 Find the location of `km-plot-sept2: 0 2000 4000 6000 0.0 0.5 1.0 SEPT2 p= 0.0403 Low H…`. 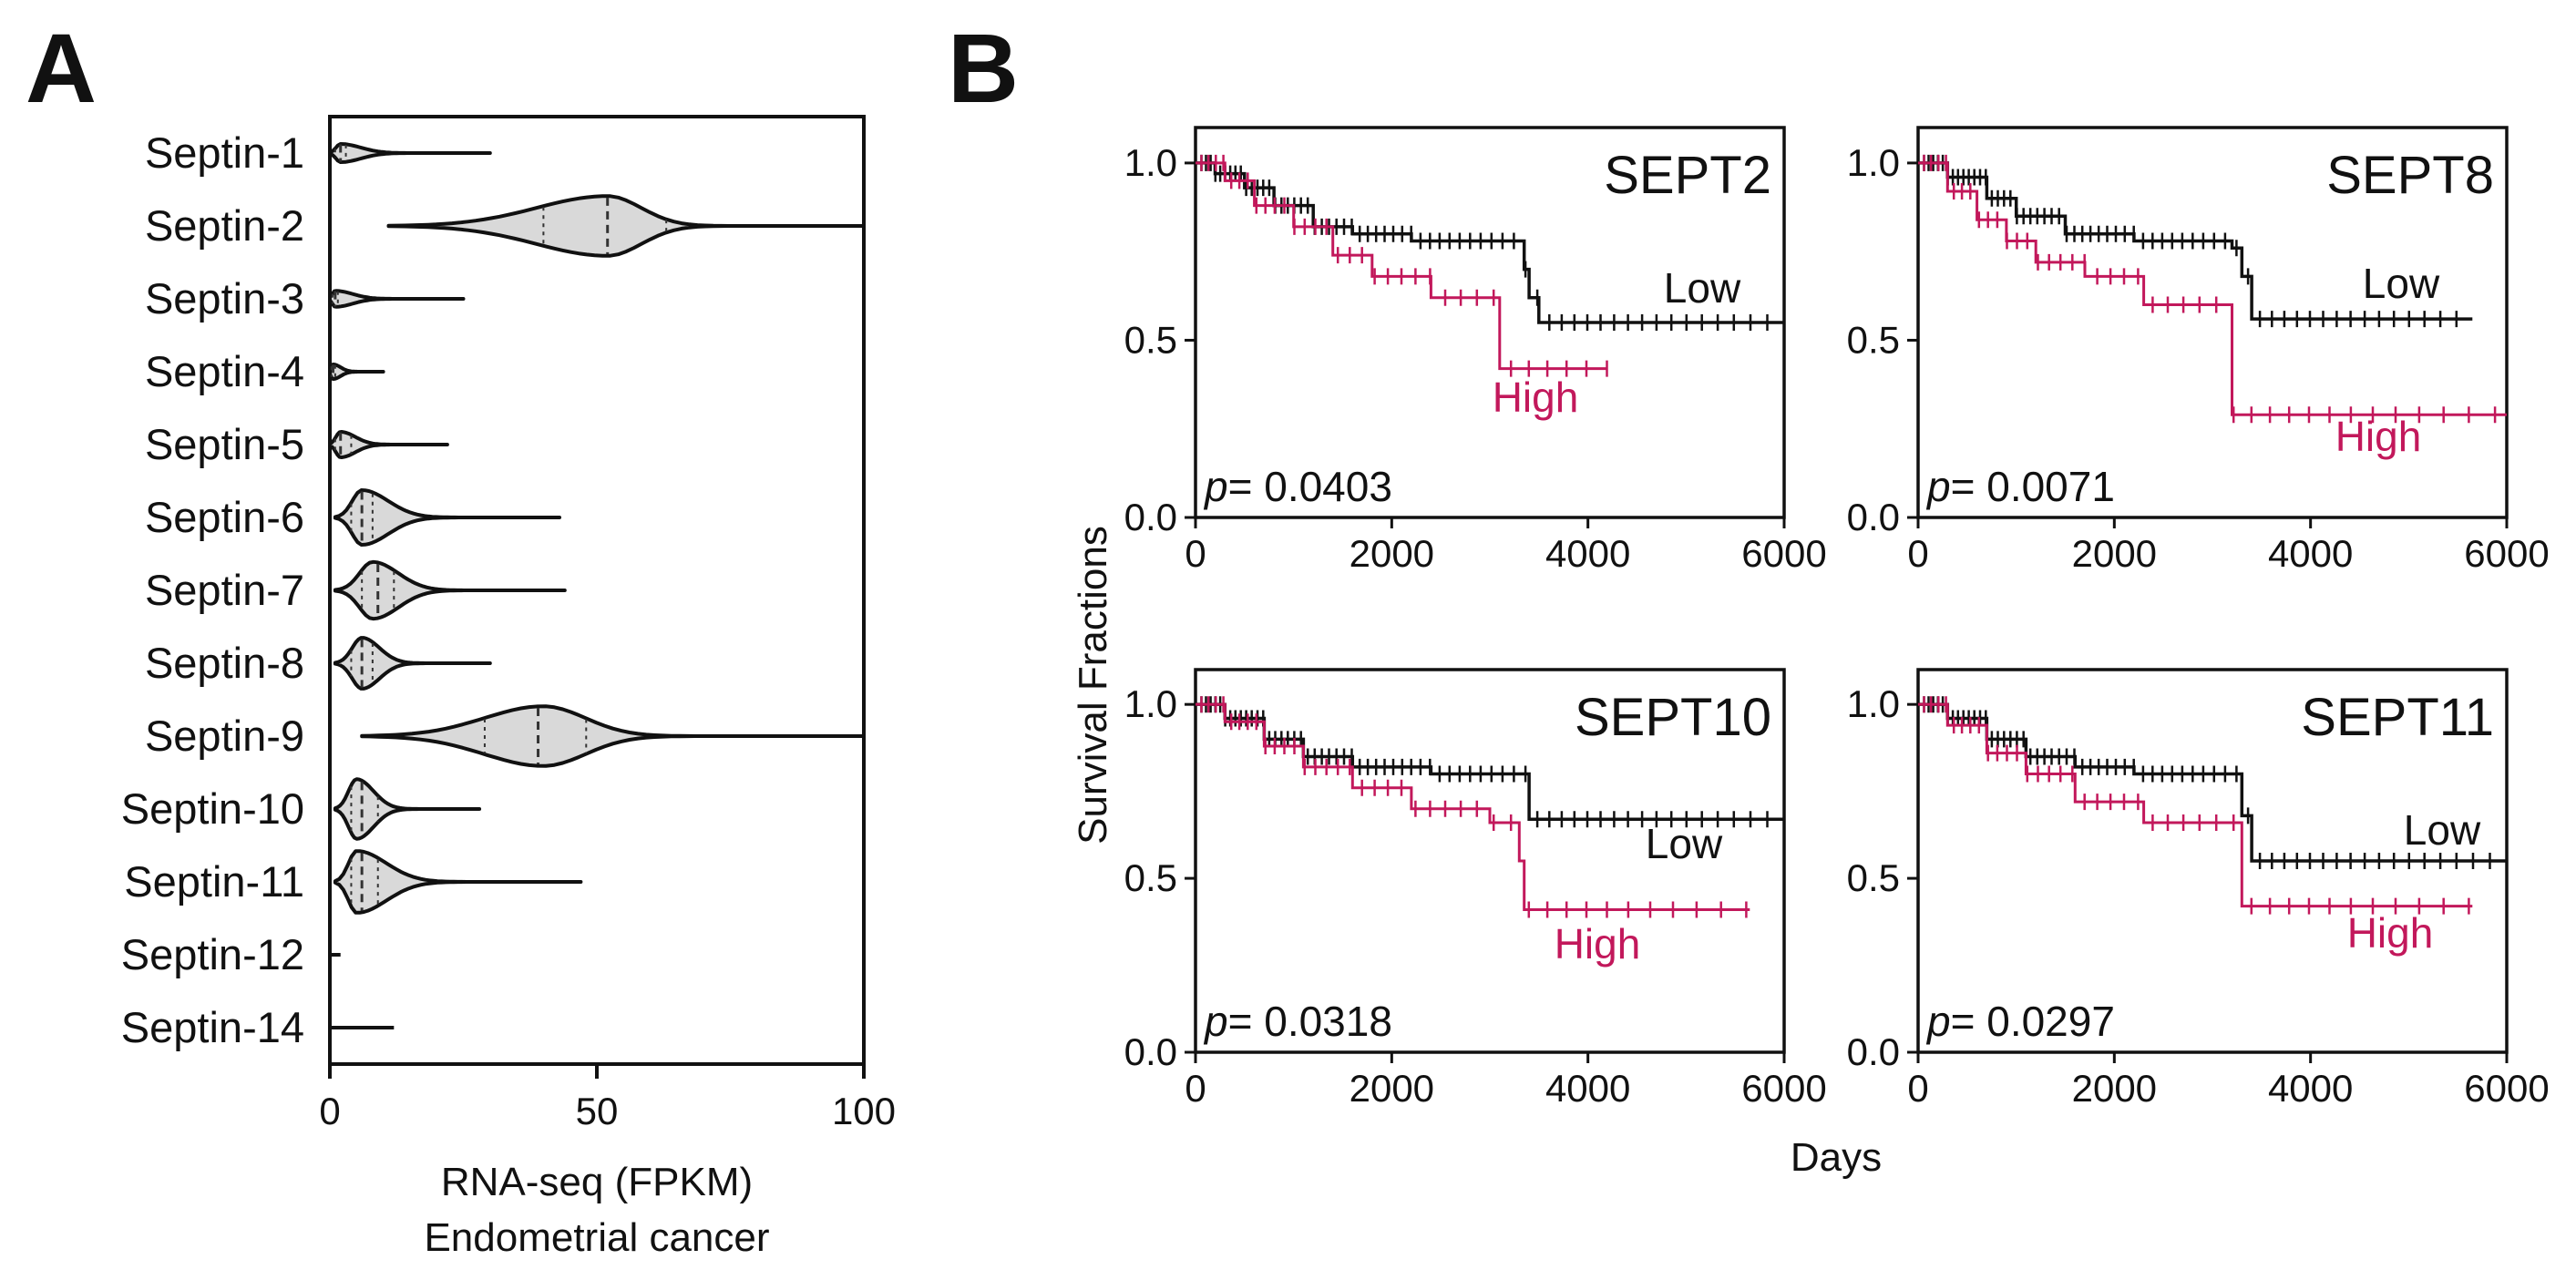

km-plot-sept2: 0 2000 4000 6000 0.0 0.5 1.0 SEPT2 p= 0.0403 Low H… is located at coordinates (1476, 350).